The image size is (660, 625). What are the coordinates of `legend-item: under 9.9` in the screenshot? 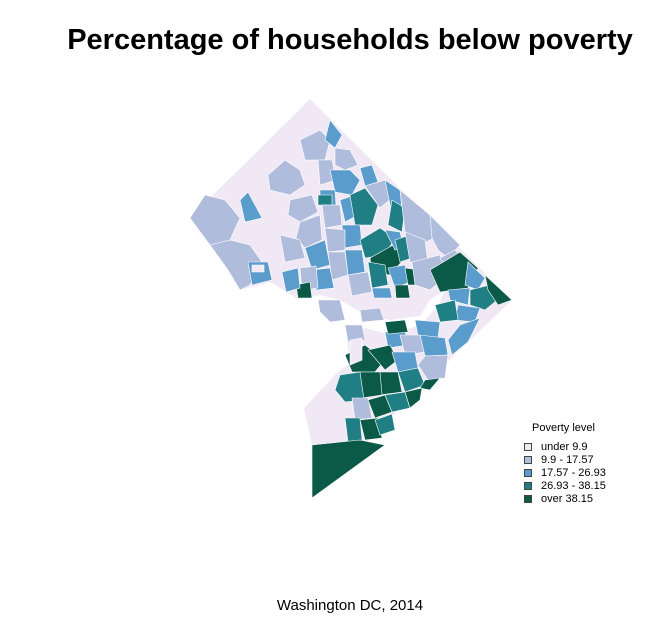 It's located at (565, 446).